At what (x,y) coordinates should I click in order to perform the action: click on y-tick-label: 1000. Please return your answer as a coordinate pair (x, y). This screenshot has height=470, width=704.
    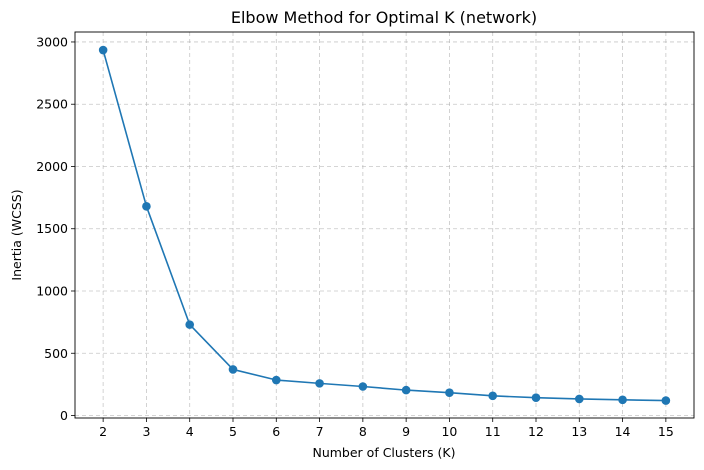
    Looking at the image, I should click on (52, 290).